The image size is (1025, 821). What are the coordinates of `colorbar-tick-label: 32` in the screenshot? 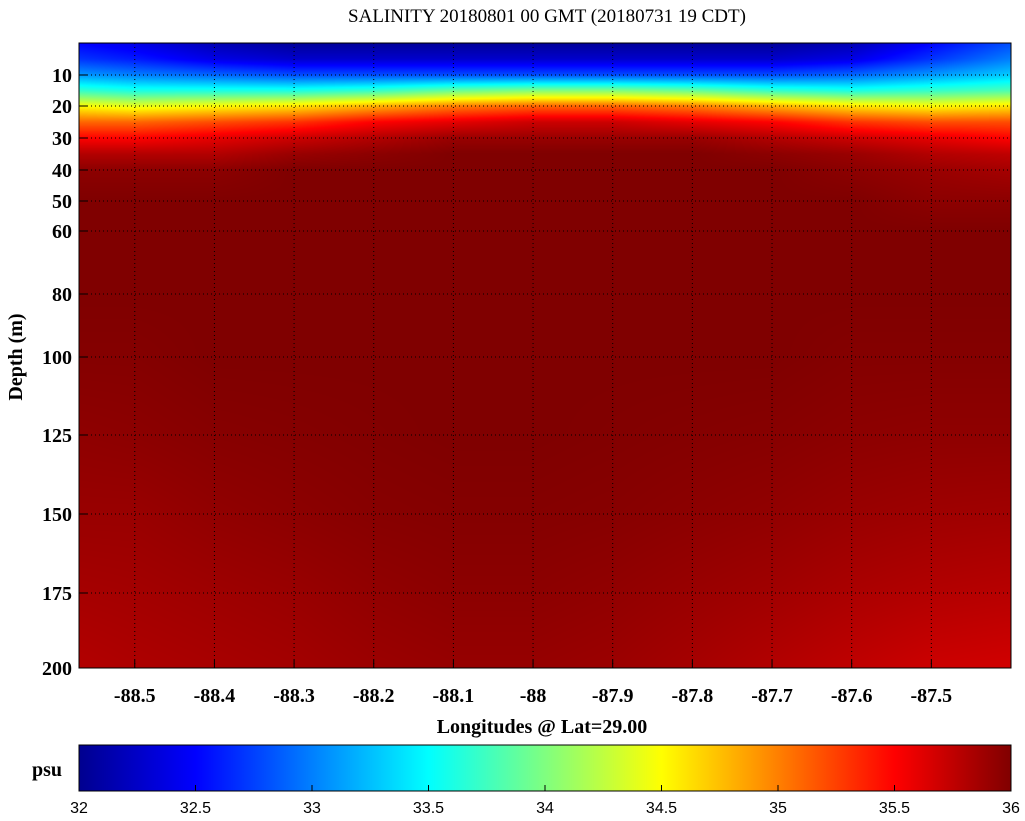 It's located at (79, 808).